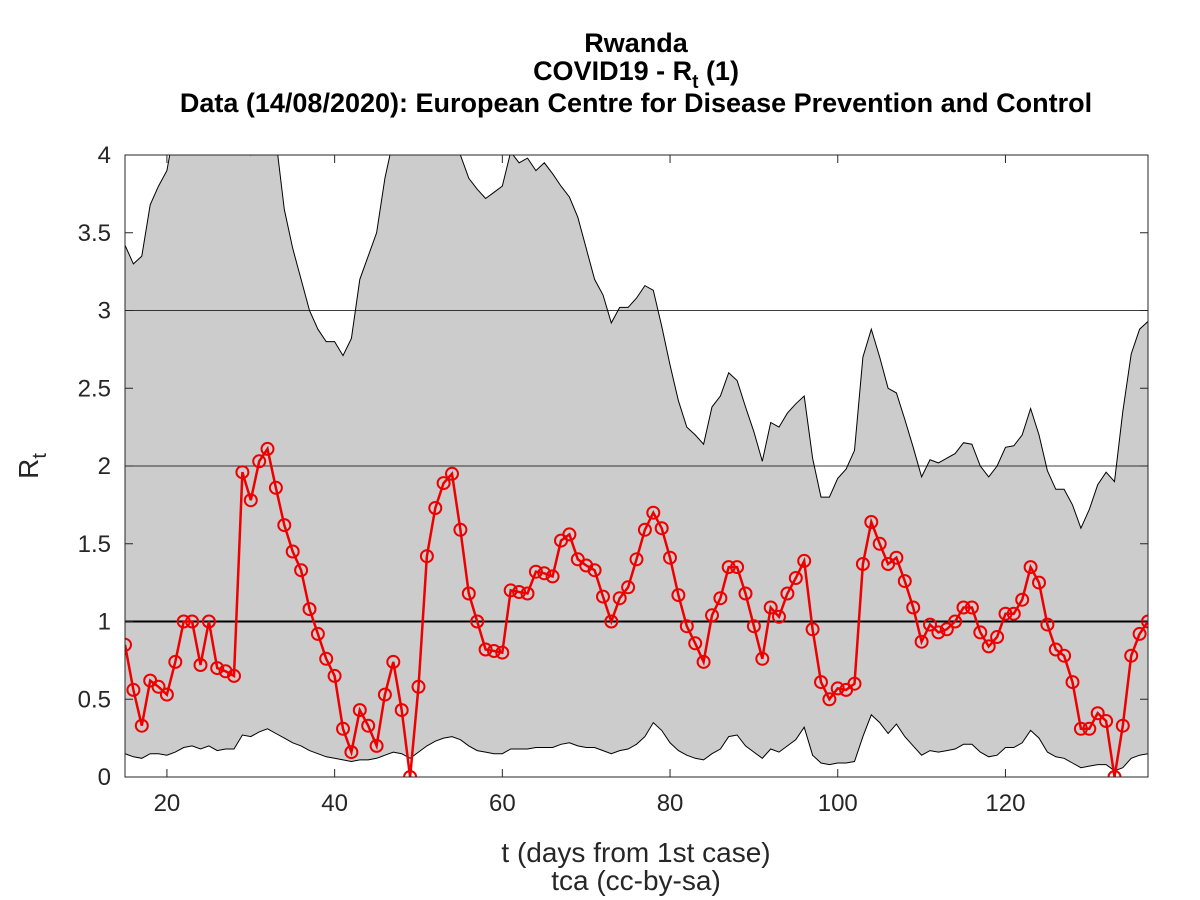 Image resolution: width=1200 pixels, height=900 pixels. What do you see at coordinates (636, 43) in the screenshot?
I see `chart-title-country: Rwanda` at bounding box center [636, 43].